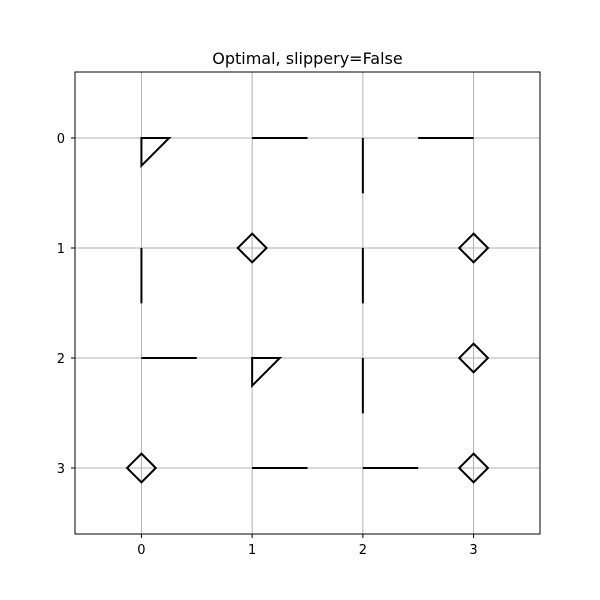  What do you see at coordinates (141, 550) in the screenshot?
I see `x-tick-label: 0` at bounding box center [141, 550].